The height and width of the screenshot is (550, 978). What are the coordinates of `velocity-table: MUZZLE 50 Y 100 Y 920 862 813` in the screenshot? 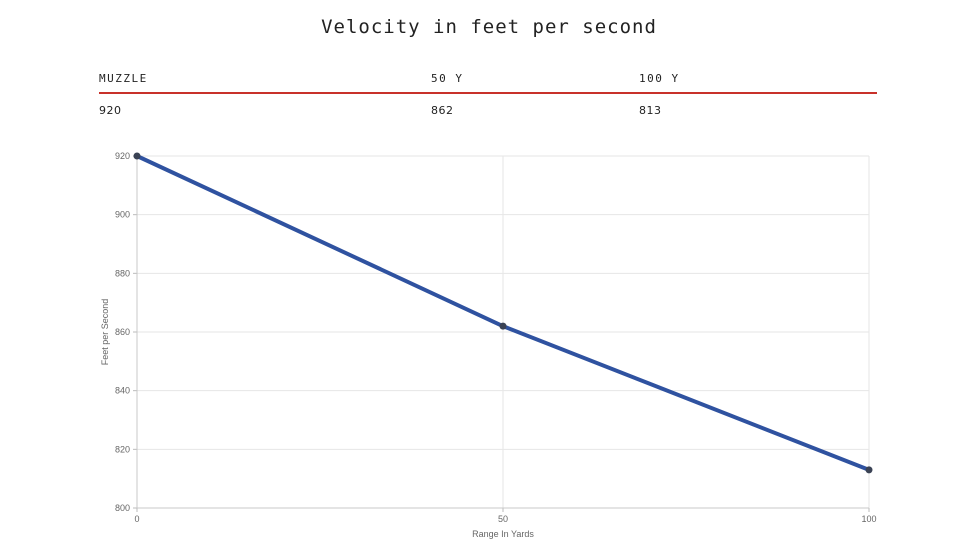 It's located at (488, 94).